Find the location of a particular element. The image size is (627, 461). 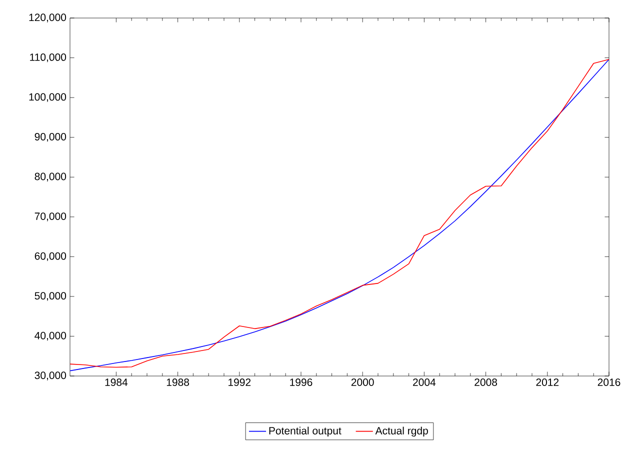

y-tick-label: 30,000 is located at coordinates (50, 376).